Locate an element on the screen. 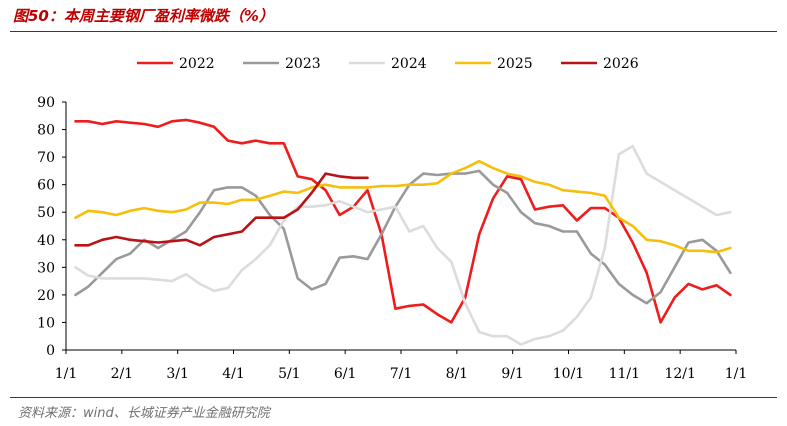 The width and height of the screenshot is (787, 426). x-tick-label: 3/1 is located at coordinates (177, 374).